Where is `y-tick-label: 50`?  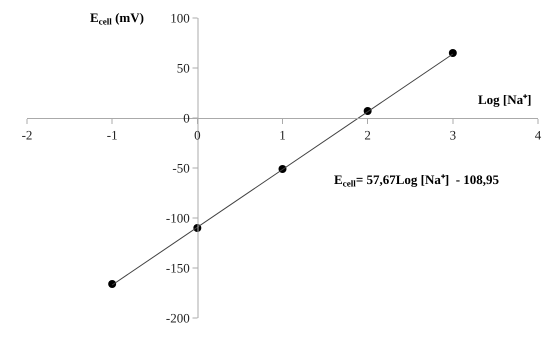 y-tick-label: 50 is located at coordinates (183, 68).